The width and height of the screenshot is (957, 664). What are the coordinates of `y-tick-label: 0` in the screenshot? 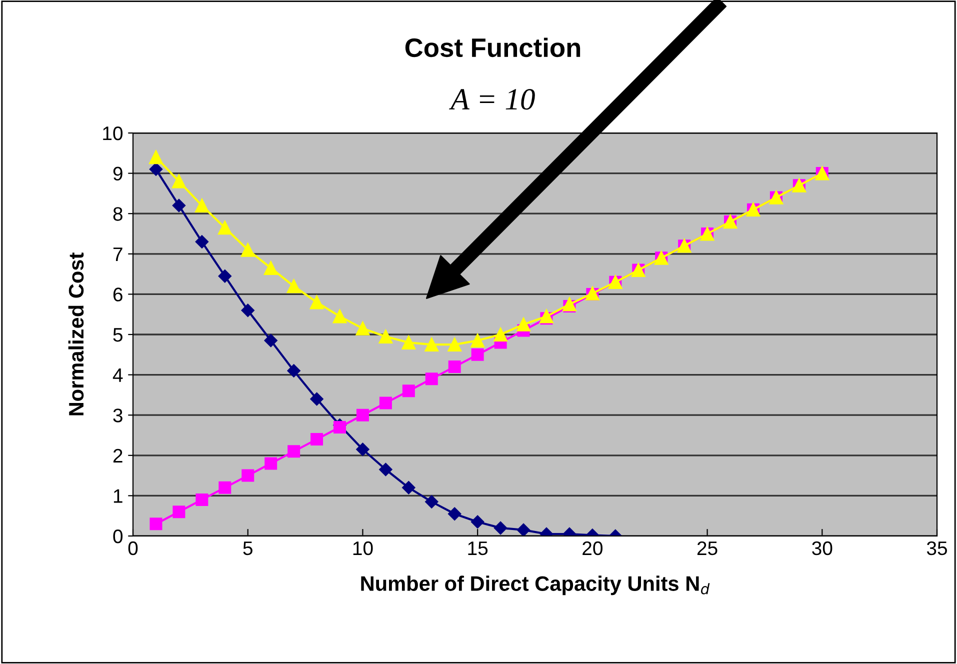 It's located at (118, 536).